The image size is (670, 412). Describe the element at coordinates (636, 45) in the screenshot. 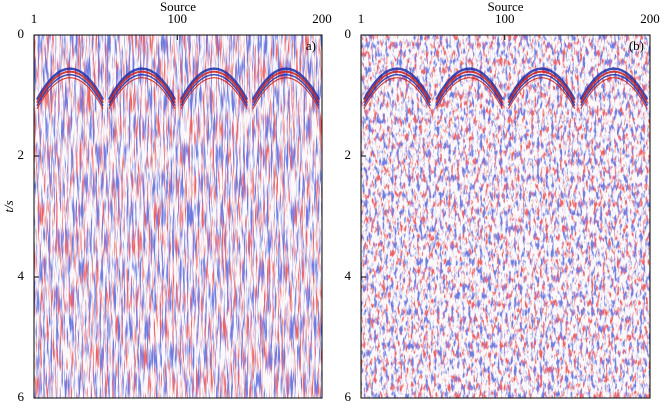

I see `panel-label: (b)` at that location.